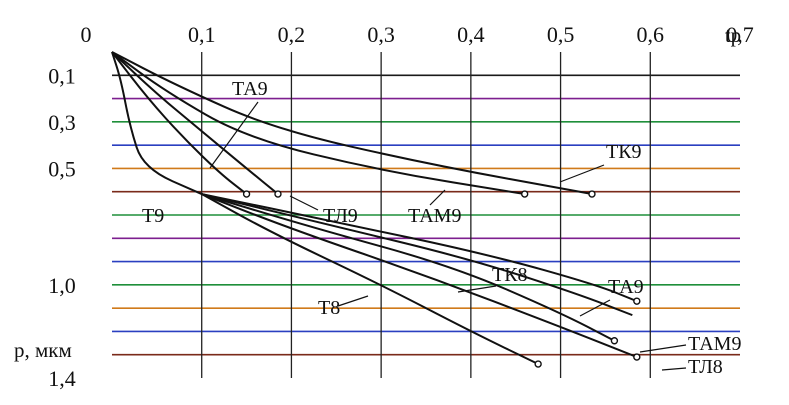 The height and width of the screenshot is (405, 789). I want to click on x-tick-label: 0,3, so click(381, 34).